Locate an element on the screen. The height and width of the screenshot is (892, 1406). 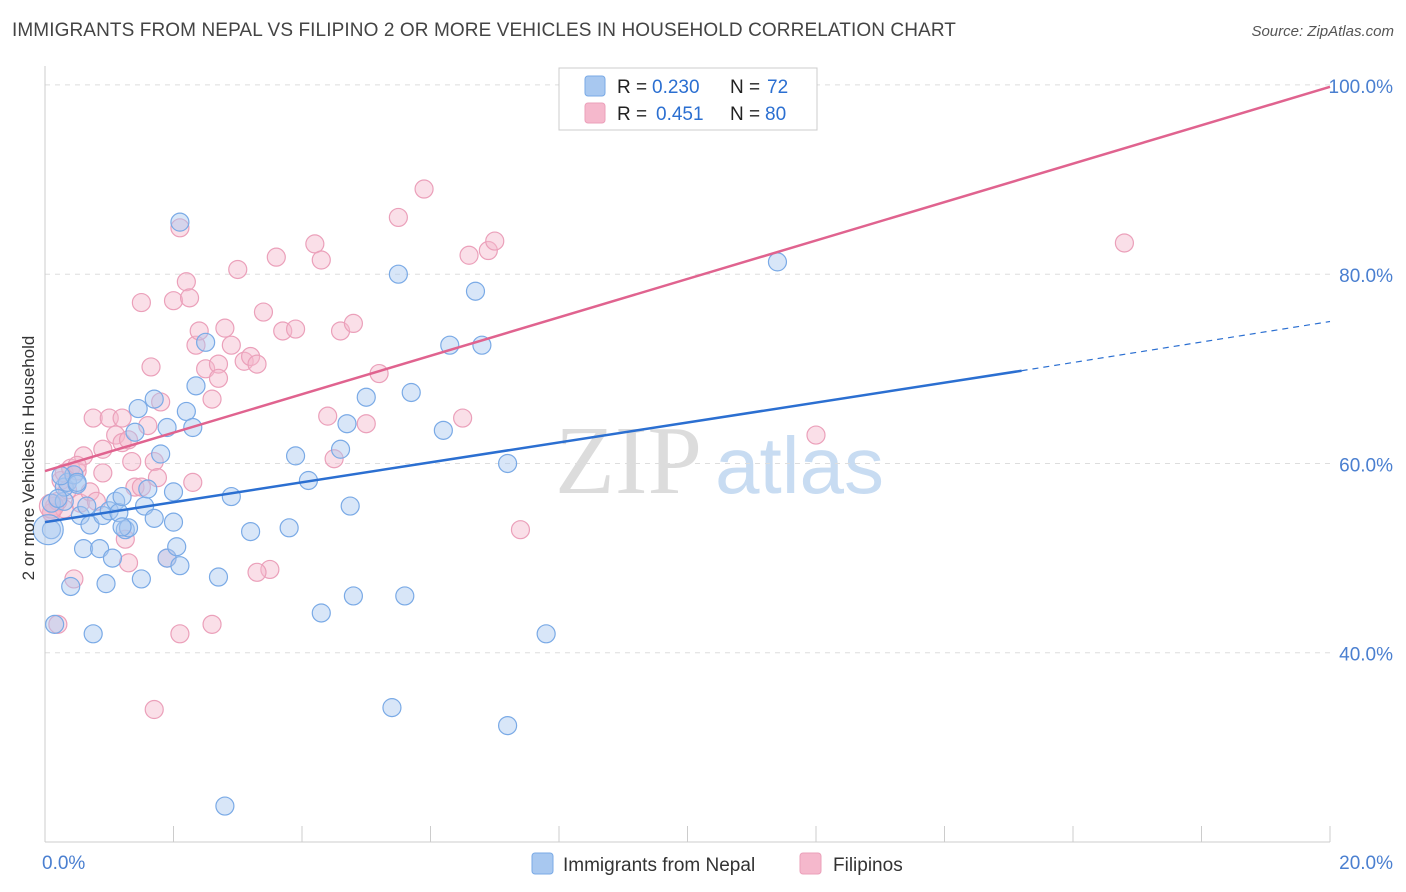
y-tick-label-1: 60.0% is located at coordinates (1366, 465).